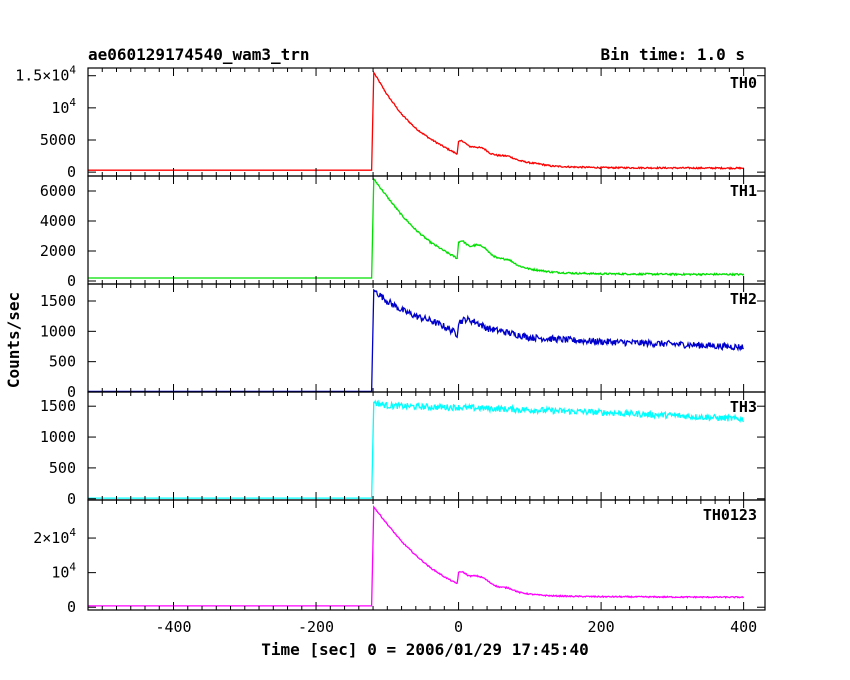 This screenshot has width=850, height=680. Describe the element at coordinates (416, 340) in the screenshot. I see `series-line-th2` at that location.